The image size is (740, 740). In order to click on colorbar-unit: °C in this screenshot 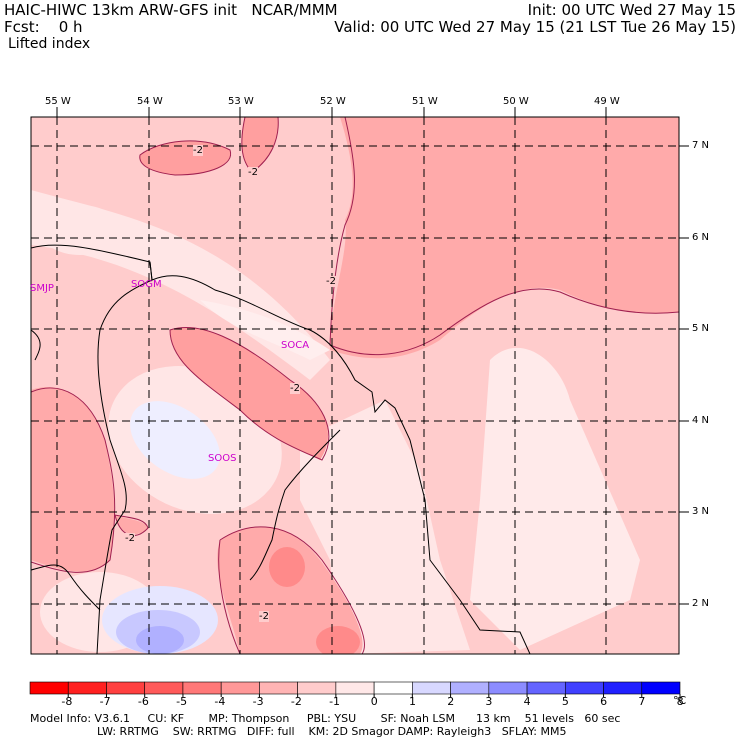, I will do `click(680, 700)`.